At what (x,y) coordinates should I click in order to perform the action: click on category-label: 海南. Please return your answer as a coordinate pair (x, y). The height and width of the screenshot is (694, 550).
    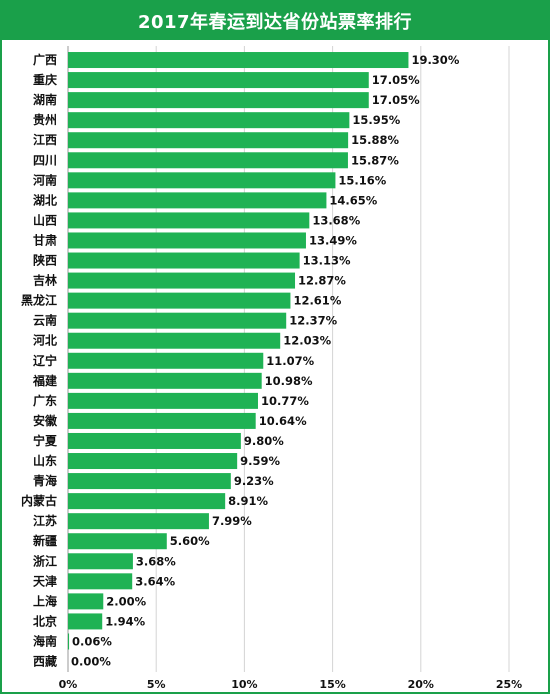
    Looking at the image, I should click on (45, 640).